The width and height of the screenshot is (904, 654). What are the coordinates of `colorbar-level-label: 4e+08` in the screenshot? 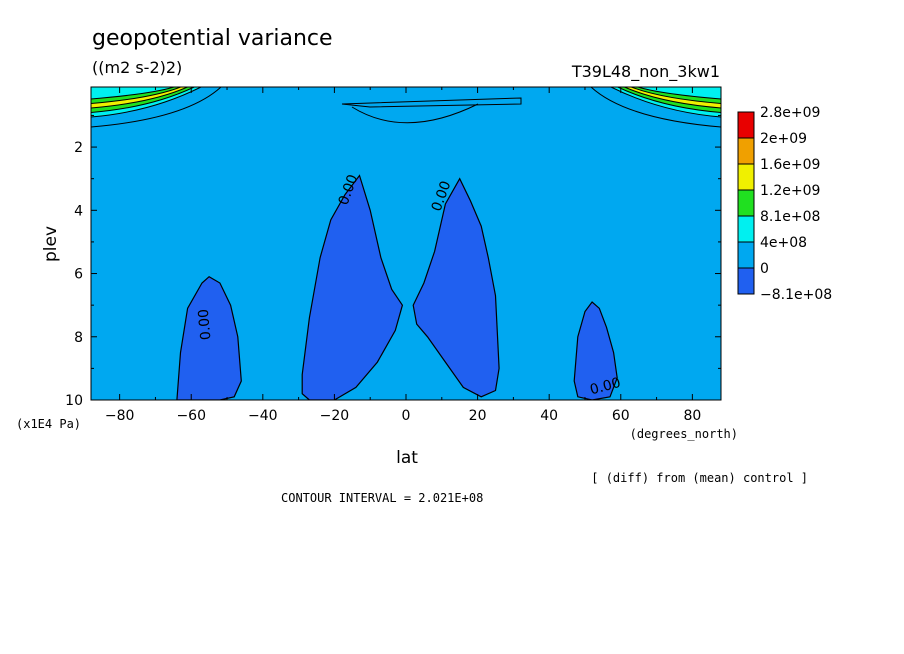 It's located at (783, 243).